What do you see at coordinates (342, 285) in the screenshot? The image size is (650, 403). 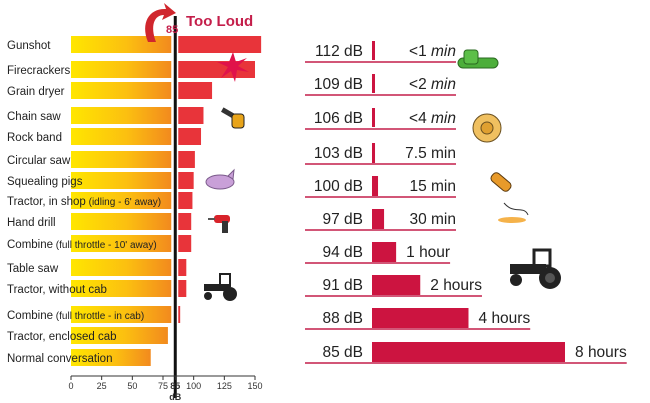 I see `decibel-label: 91 dB` at bounding box center [342, 285].